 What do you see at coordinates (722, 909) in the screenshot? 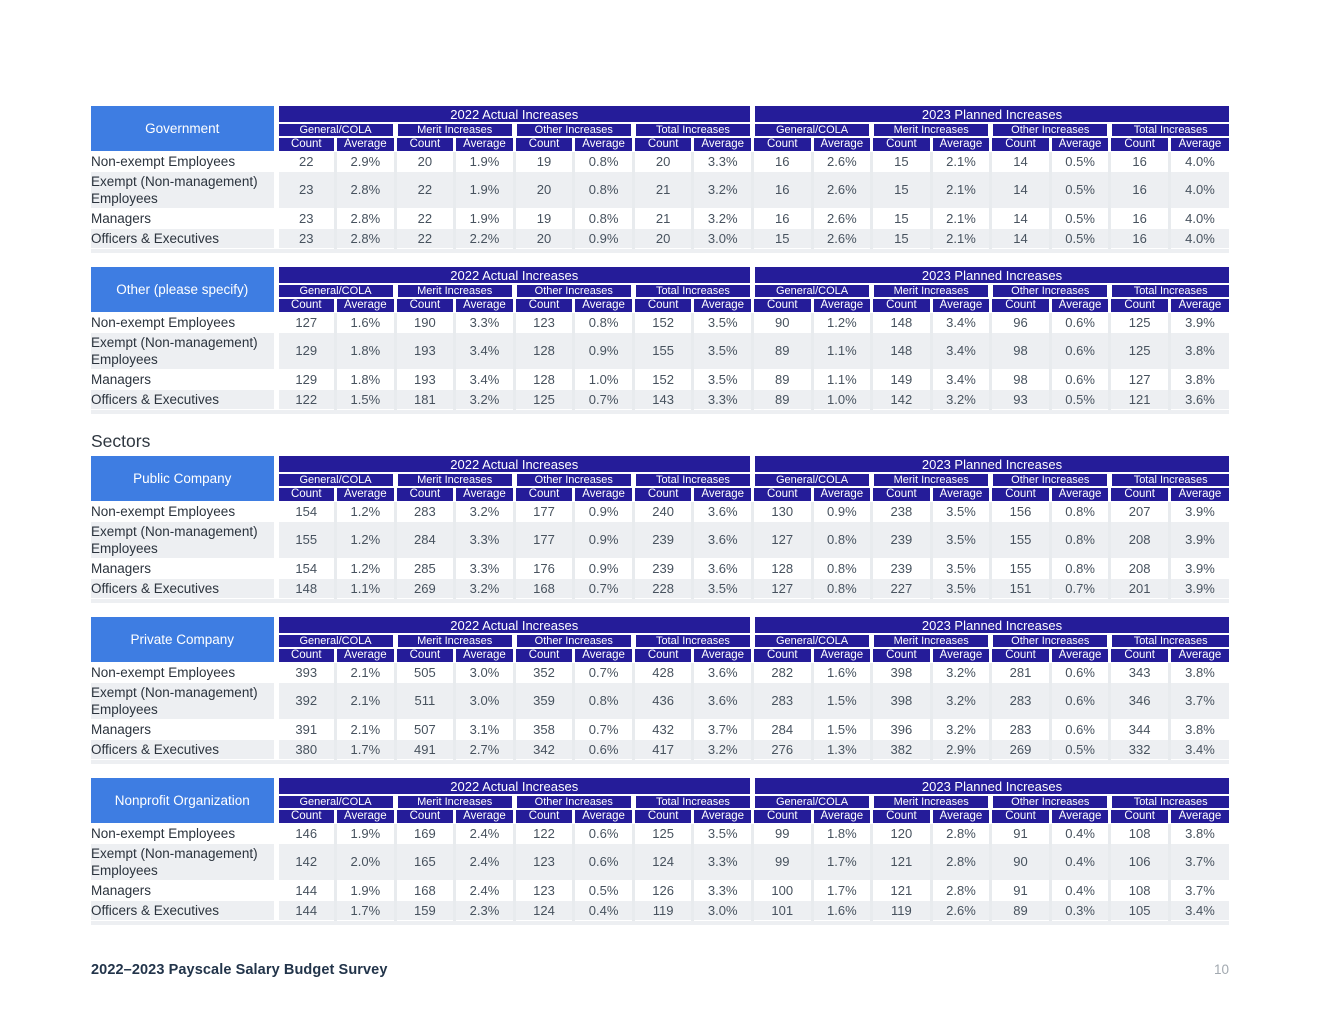
I see `average-cell: 3.0%` at bounding box center [722, 909].